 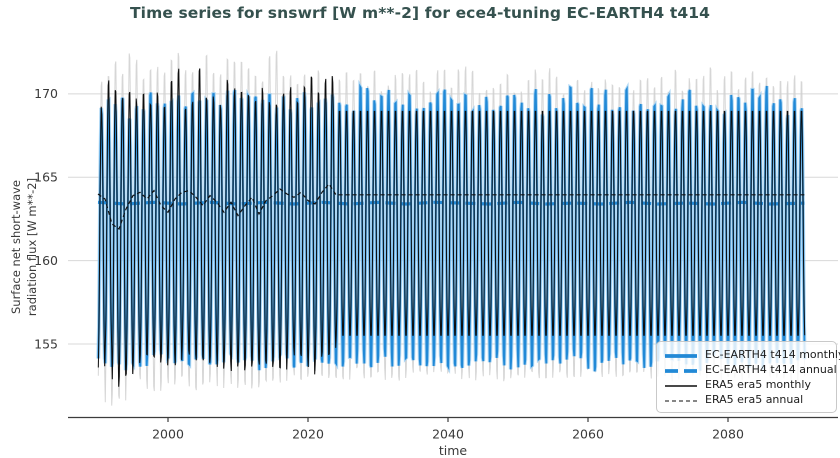 I want to click on era5-annual-line-sample, so click(x=681, y=399).